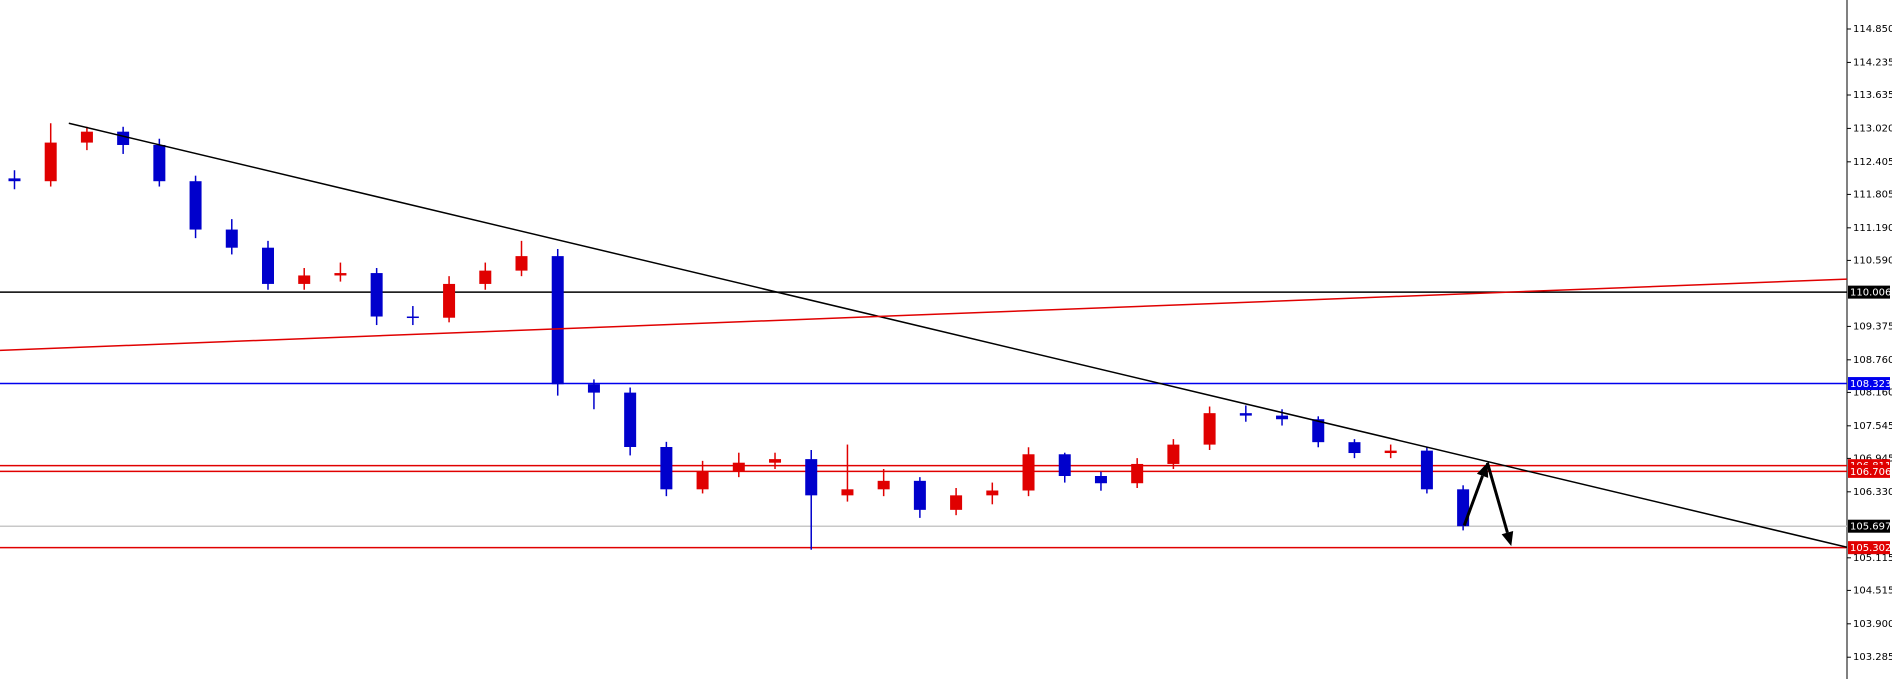 The image size is (1892, 679). What do you see at coordinates (1872, 95) in the screenshot?
I see `y-tick-label: 113.635` at bounding box center [1872, 95].